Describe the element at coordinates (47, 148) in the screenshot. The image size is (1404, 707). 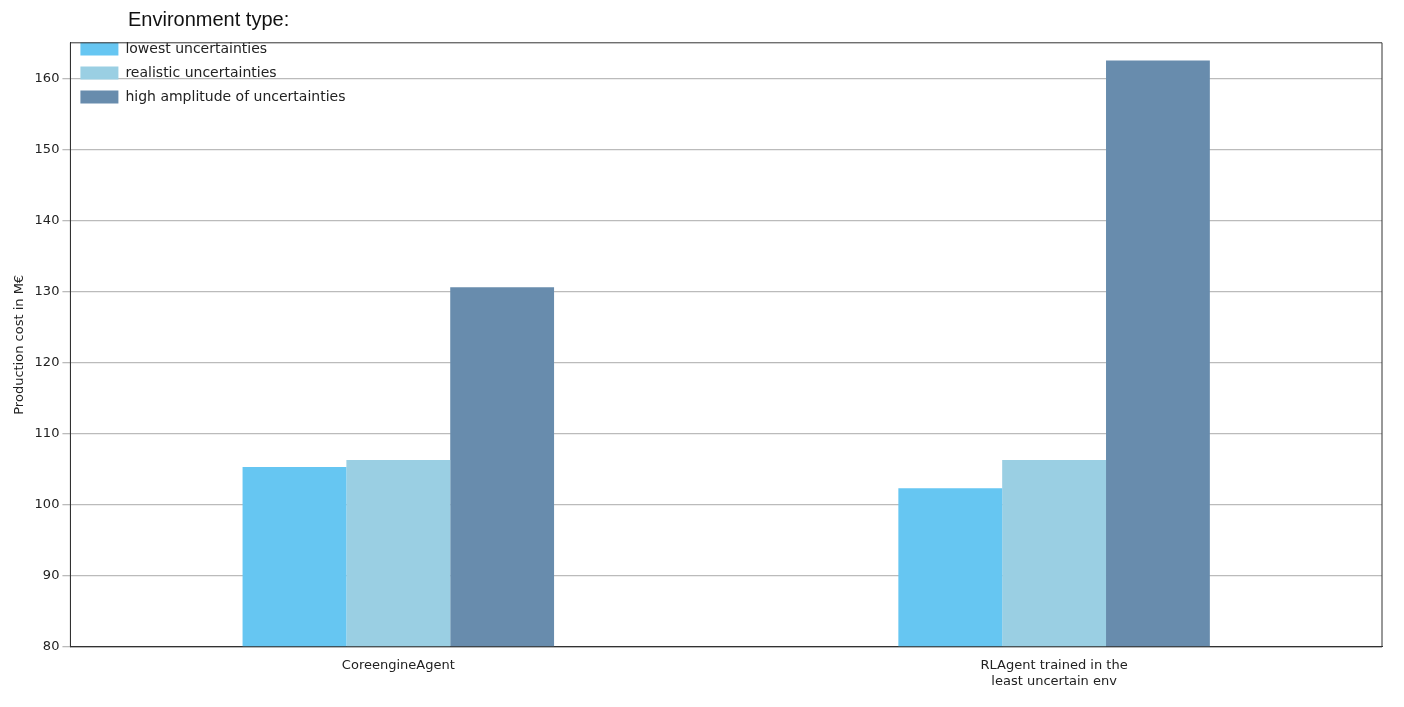
I see `y-tick-label: 150` at that location.